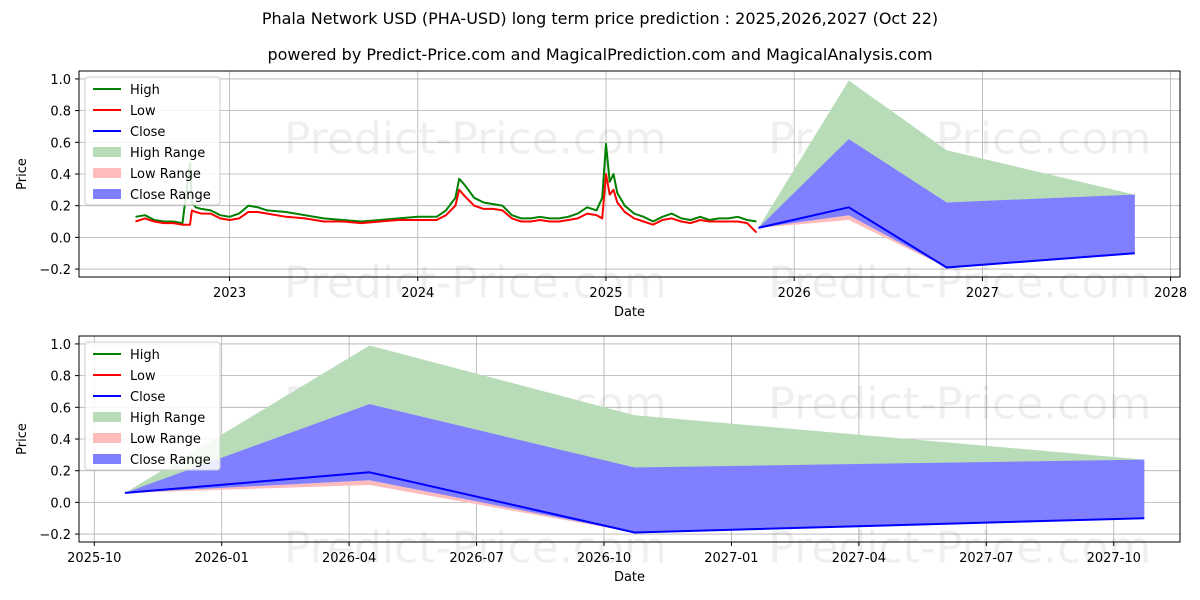  I want to click on x-tick-label: 2026-10, so click(604, 558).